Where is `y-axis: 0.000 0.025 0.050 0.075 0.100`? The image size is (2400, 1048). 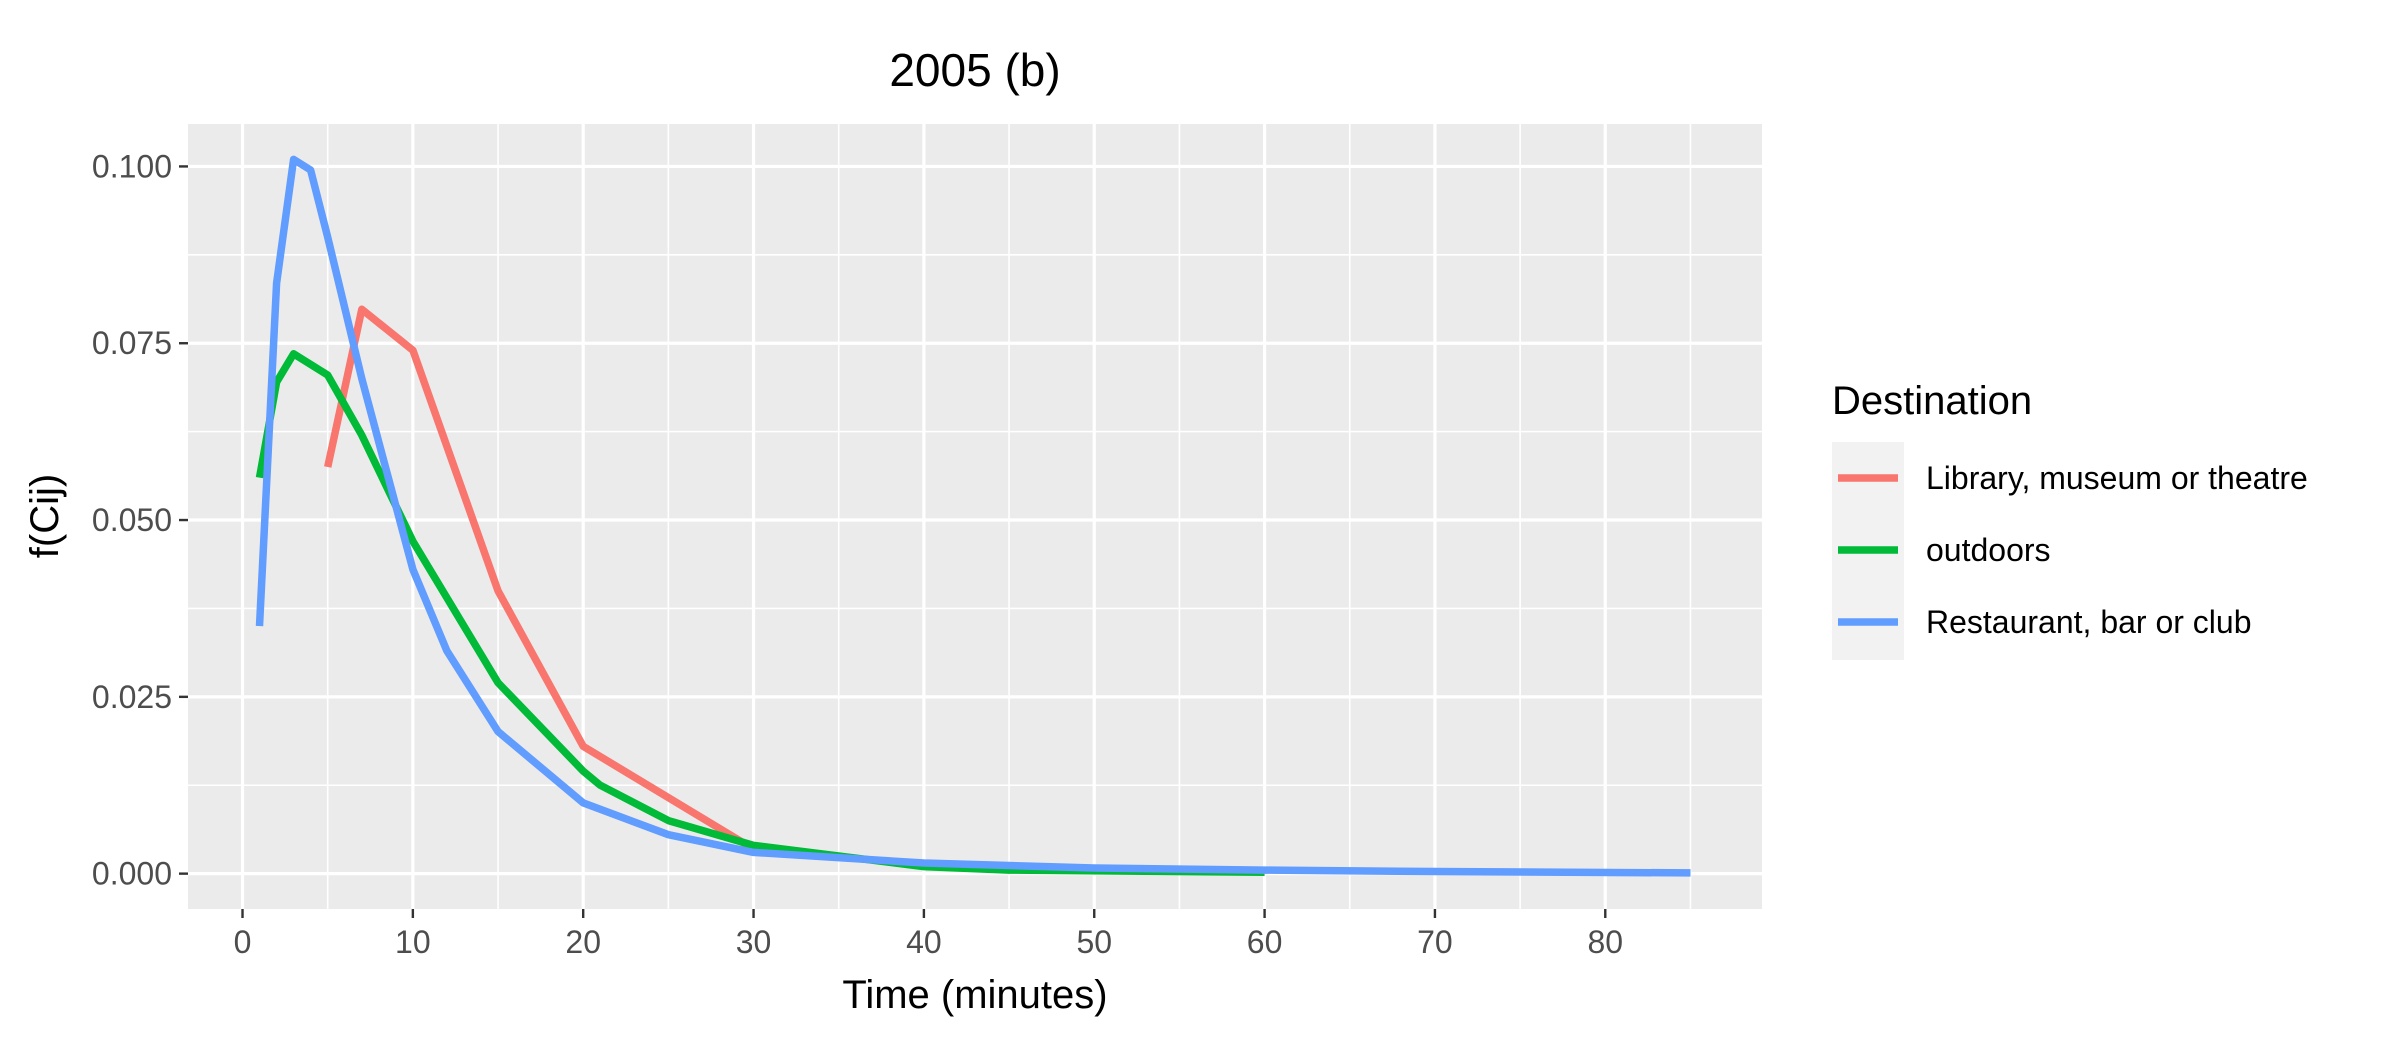 y-axis: 0.000 0.025 0.050 0.075 0.100 is located at coordinates (140, 520).